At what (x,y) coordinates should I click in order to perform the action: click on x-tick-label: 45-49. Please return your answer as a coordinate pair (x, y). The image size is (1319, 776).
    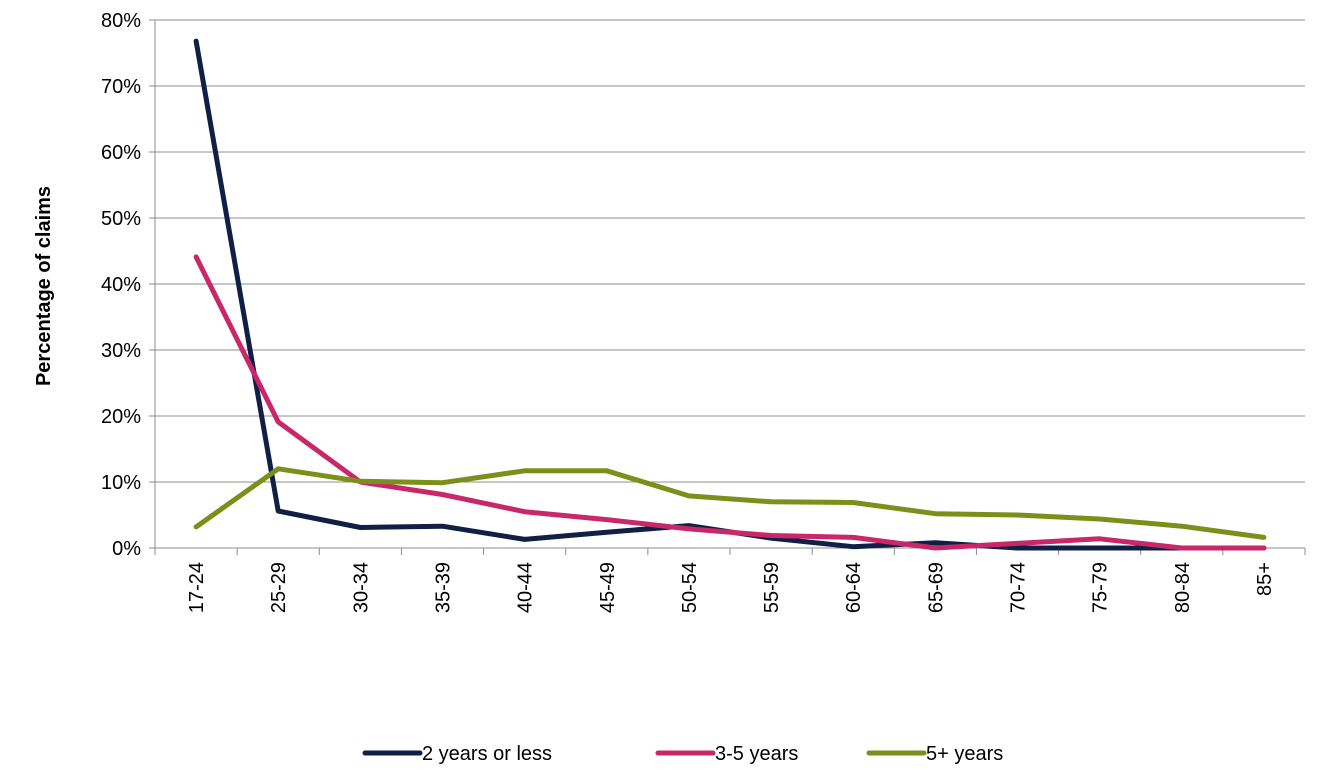
    Looking at the image, I should click on (608, 587).